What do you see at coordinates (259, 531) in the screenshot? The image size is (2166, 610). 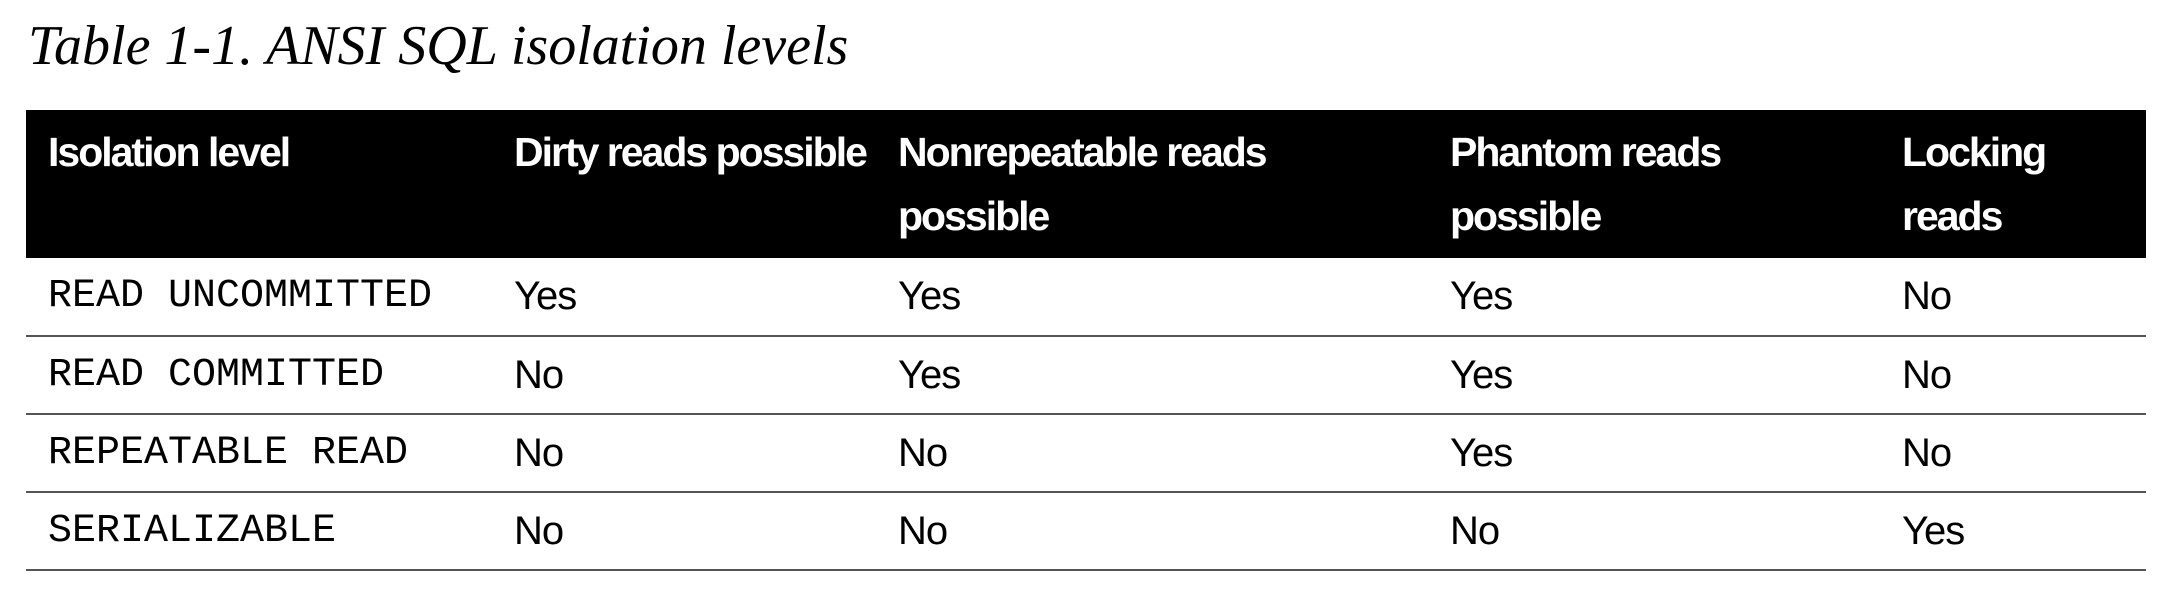 I see `cell-isolation-level: SERIALIZABLE` at bounding box center [259, 531].